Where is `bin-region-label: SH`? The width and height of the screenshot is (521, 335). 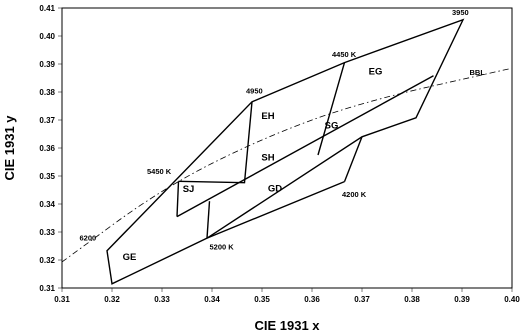
bin-region-label: SH is located at coordinates (267, 157).